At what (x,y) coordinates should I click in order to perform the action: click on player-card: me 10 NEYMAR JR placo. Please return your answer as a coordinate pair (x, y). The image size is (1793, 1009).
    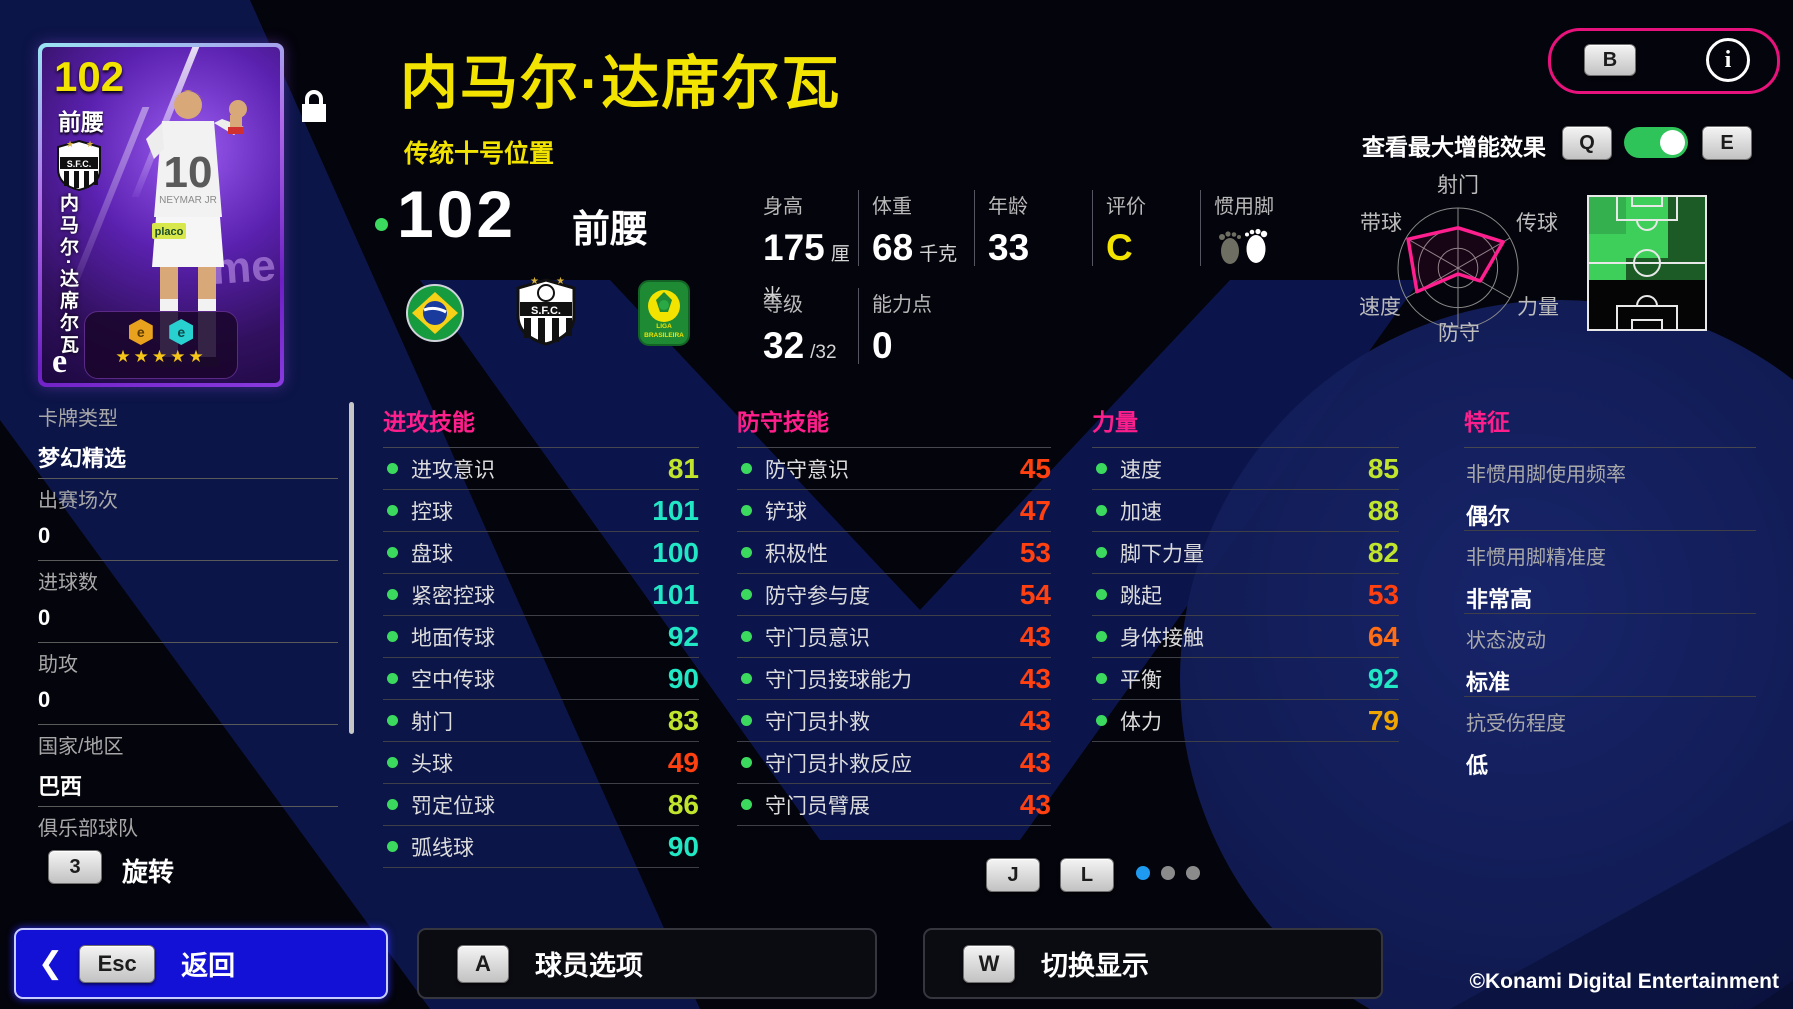
    Looking at the image, I should click on (161, 215).